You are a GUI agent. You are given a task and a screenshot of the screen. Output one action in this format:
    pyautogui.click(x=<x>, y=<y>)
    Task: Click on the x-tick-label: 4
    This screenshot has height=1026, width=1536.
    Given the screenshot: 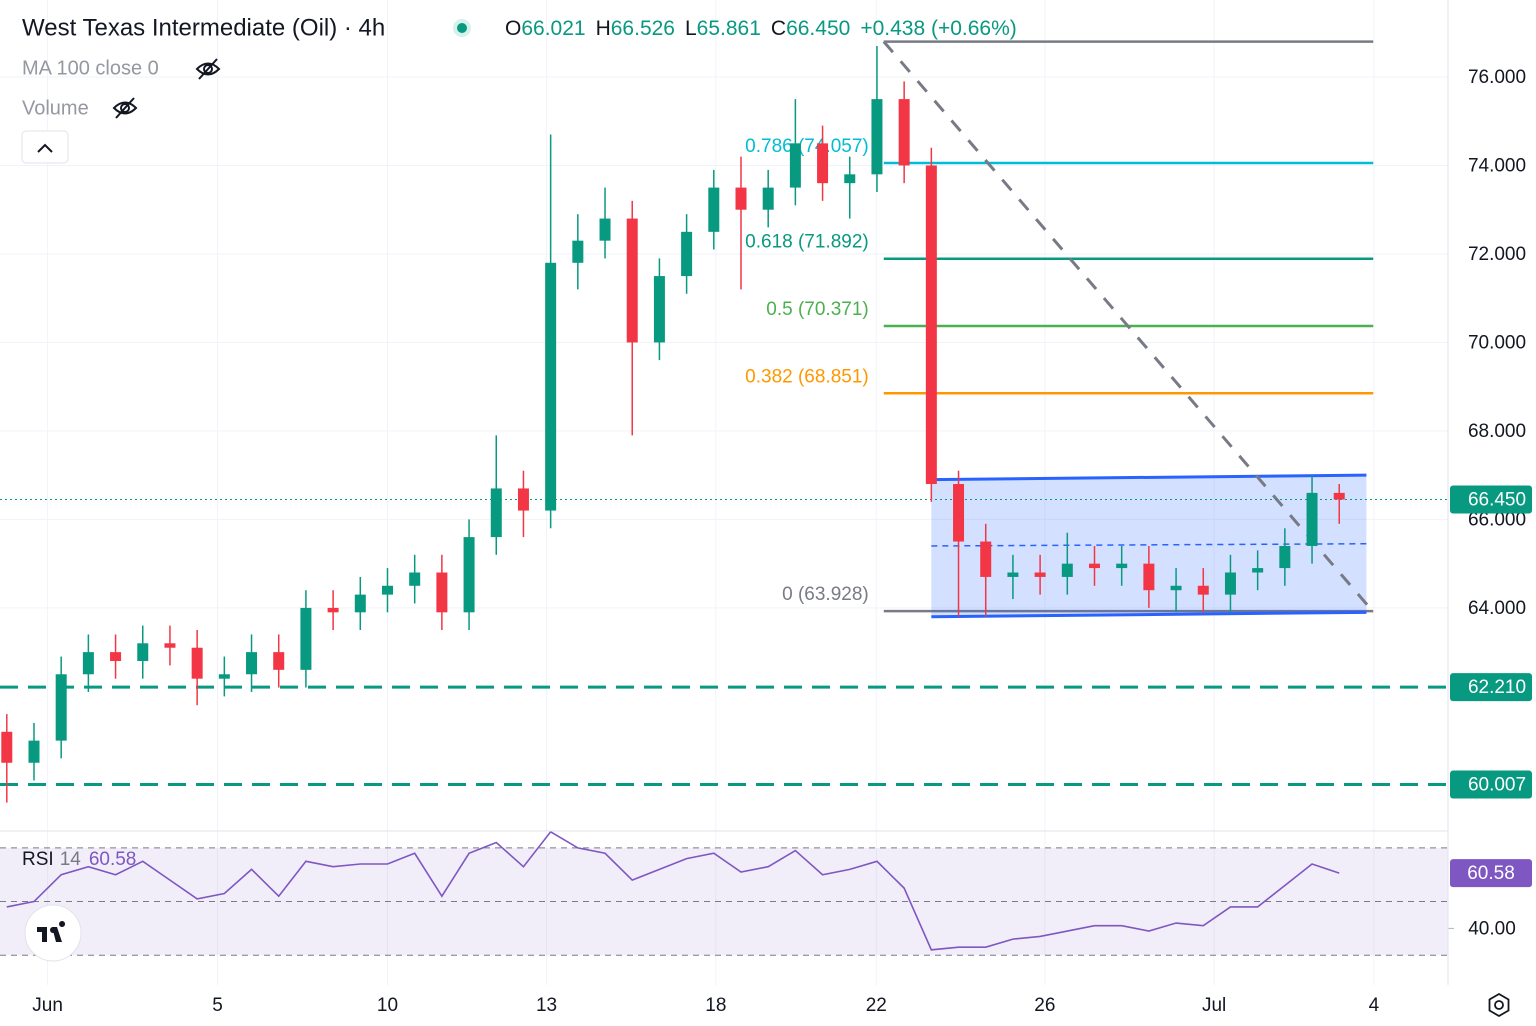 What is the action you would take?
    pyautogui.click(x=1374, y=1005)
    